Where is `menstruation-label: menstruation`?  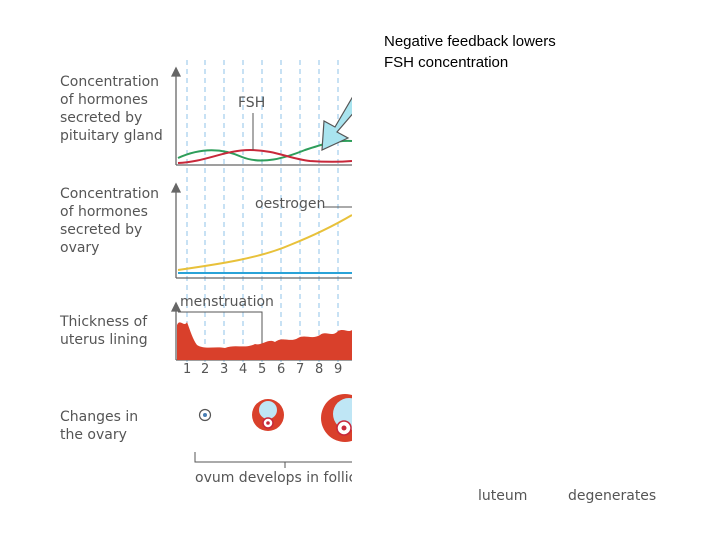 menstruation-label: menstruation is located at coordinates (227, 302).